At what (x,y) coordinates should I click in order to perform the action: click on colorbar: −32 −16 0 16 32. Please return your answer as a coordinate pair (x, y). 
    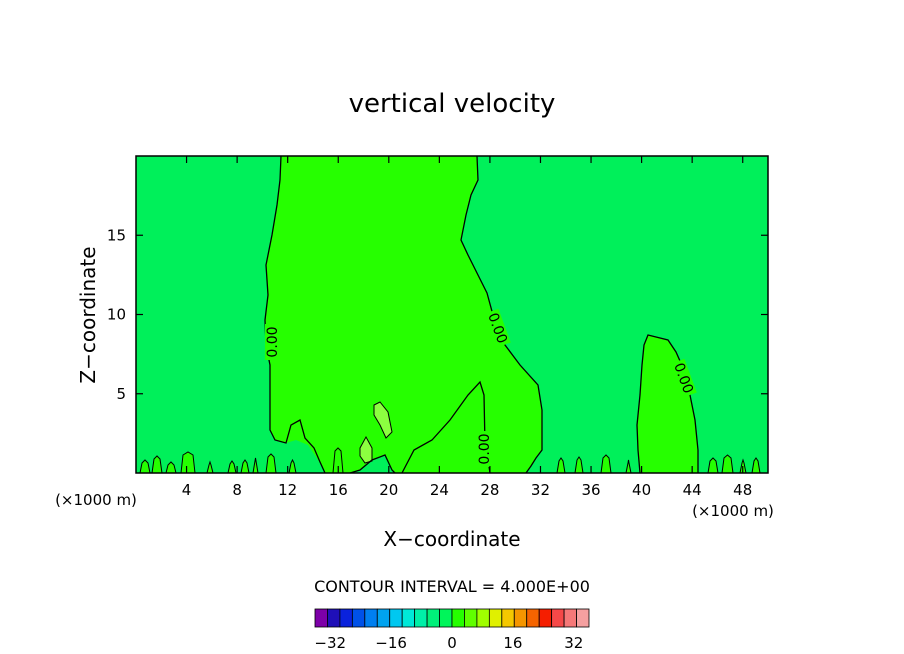
    Looking at the image, I should click on (452, 630).